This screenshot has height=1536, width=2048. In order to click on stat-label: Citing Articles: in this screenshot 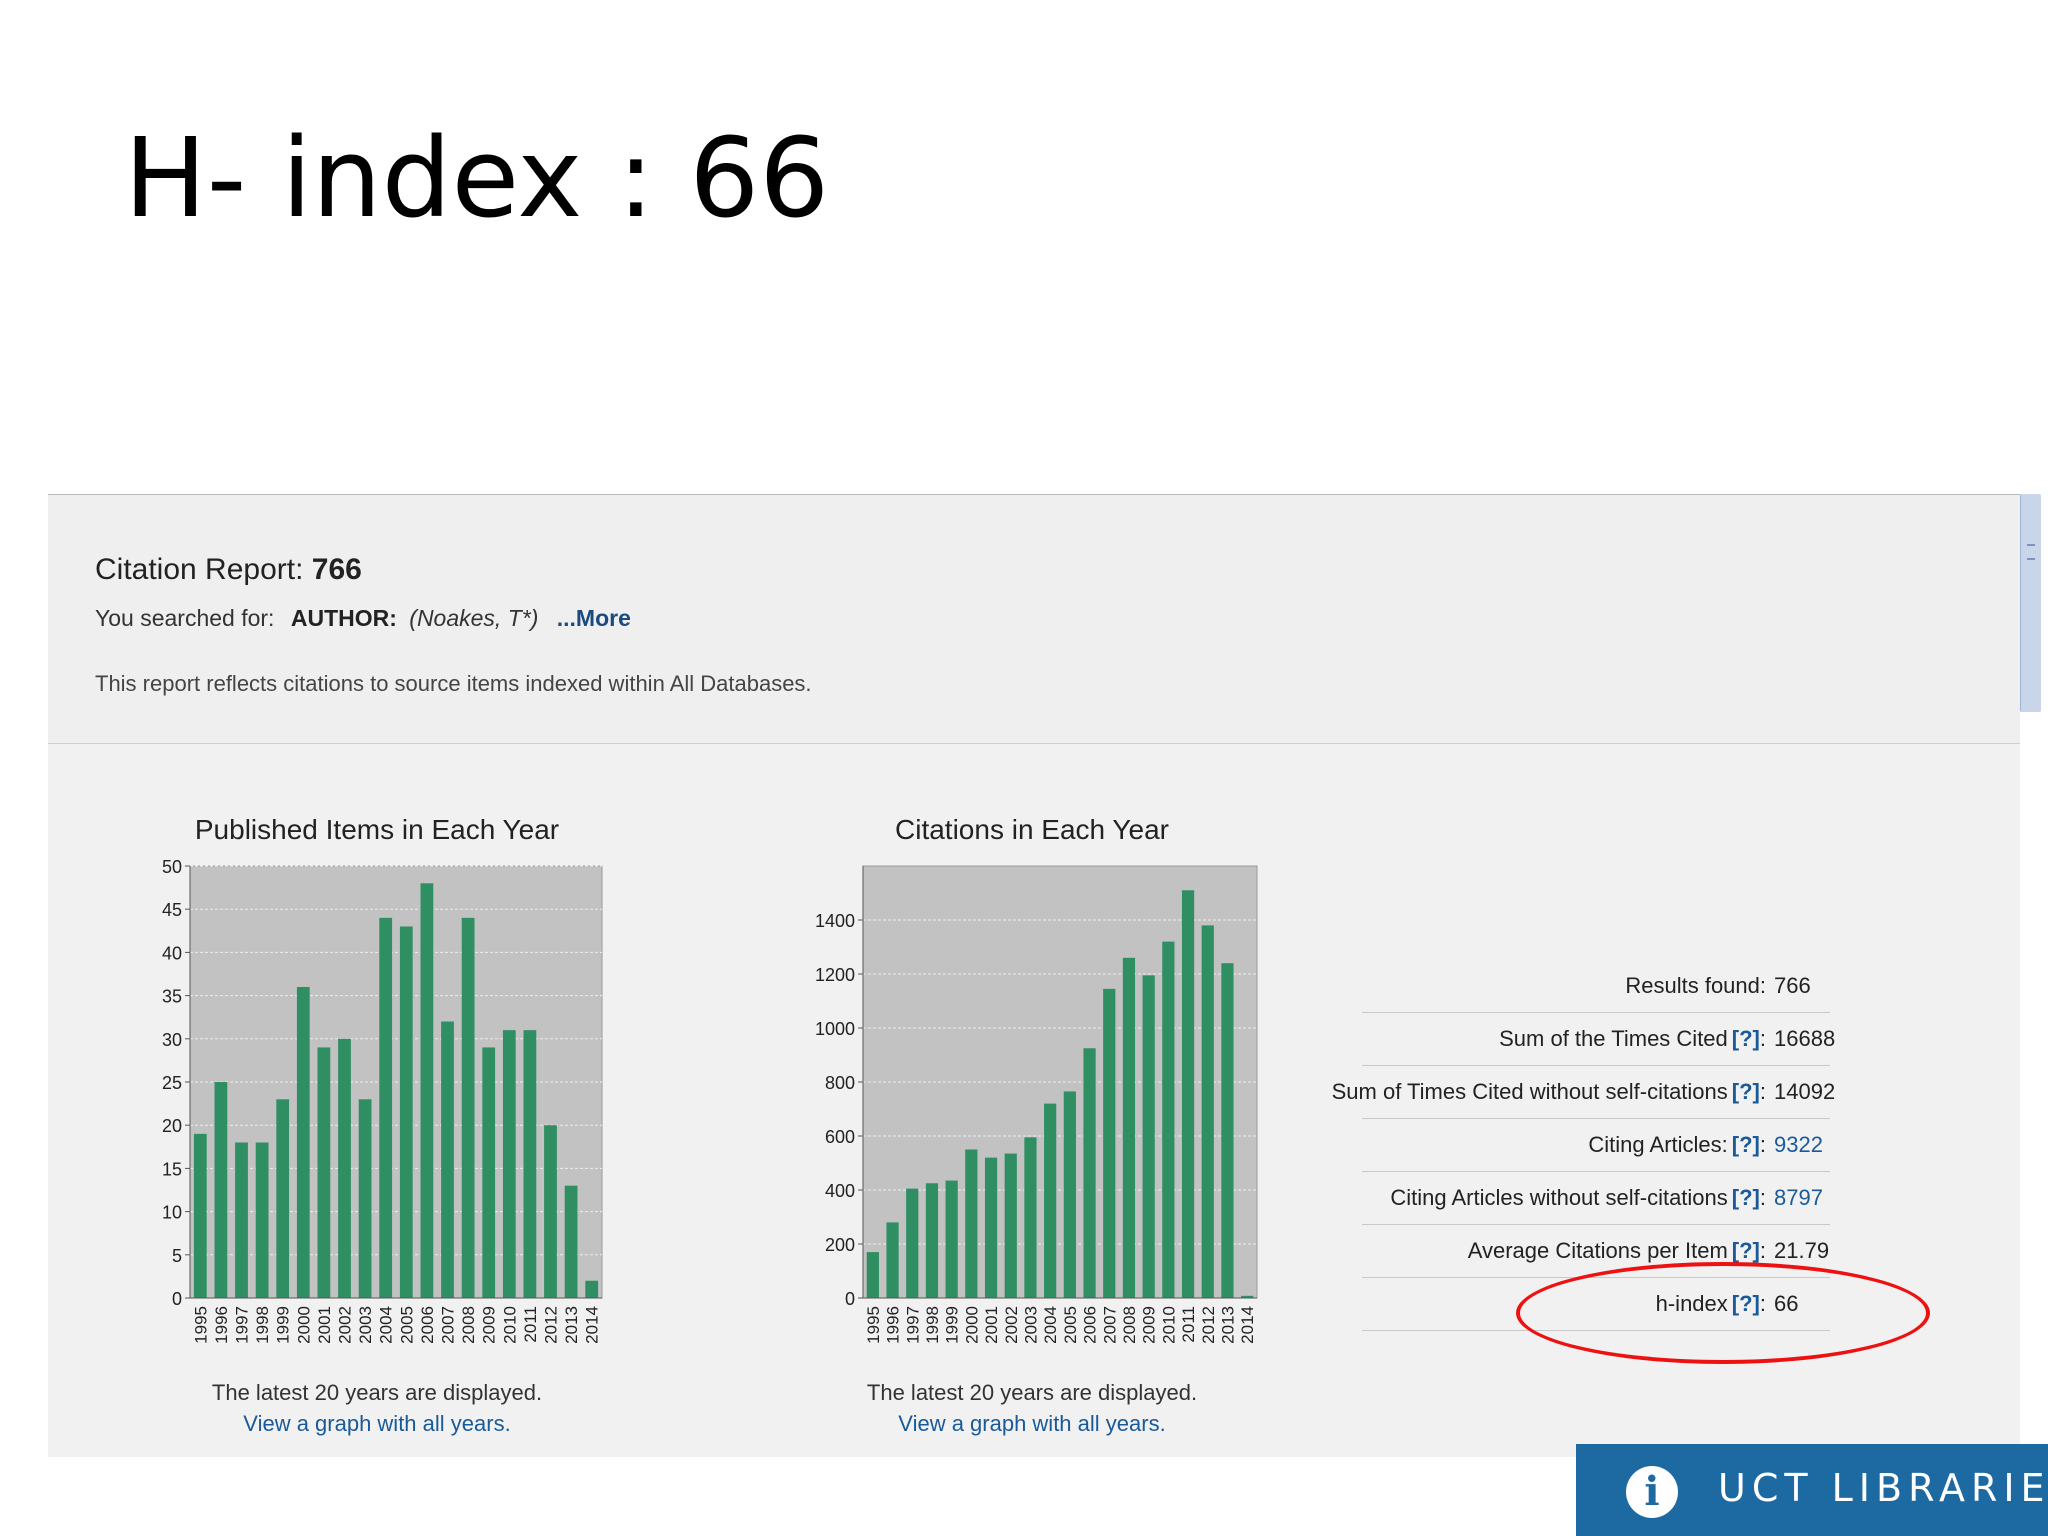, I will do `click(1658, 1144)`.